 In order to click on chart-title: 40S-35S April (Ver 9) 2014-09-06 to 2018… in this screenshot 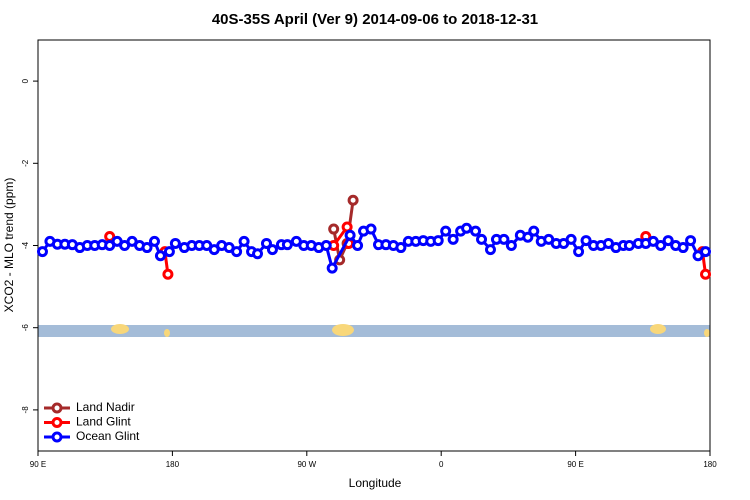, I will do `click(375, 19)`.